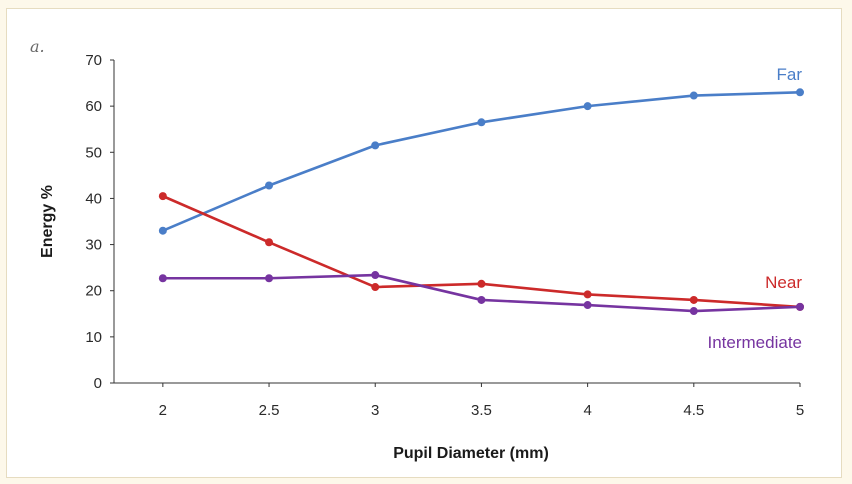  Describe the element at coordinates (93, 106) in the screenshot. I see `y-tick-label: 60` at that location.